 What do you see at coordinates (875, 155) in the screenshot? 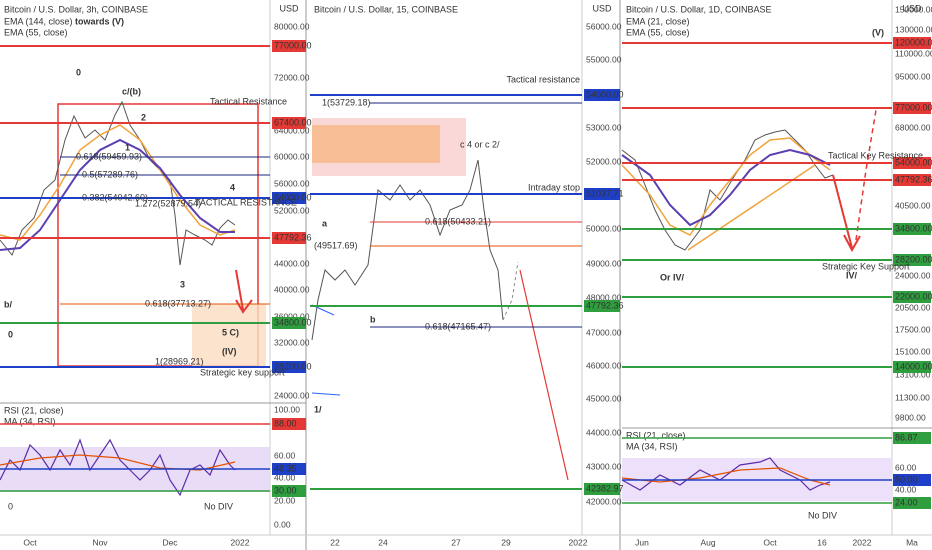
I see `level-label: Tactical Key Resistance` at bounding box center [875, 155].